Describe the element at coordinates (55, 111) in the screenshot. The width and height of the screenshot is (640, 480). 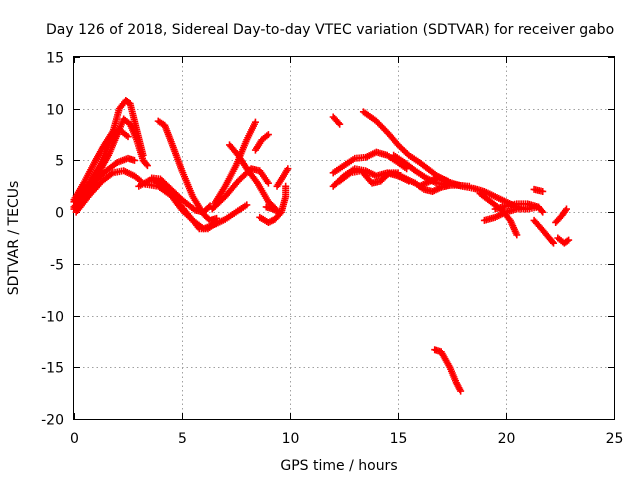
I see `y-tick-label: 10` at that location.